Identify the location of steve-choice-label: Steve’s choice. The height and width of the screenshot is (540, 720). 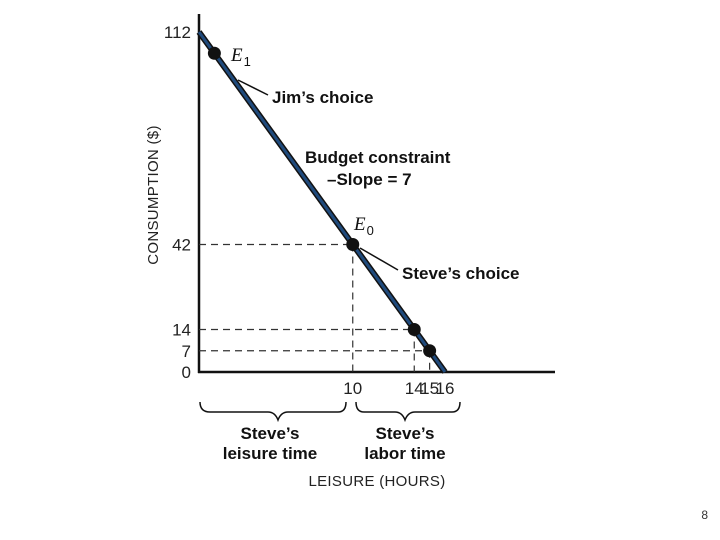
(461, 273).